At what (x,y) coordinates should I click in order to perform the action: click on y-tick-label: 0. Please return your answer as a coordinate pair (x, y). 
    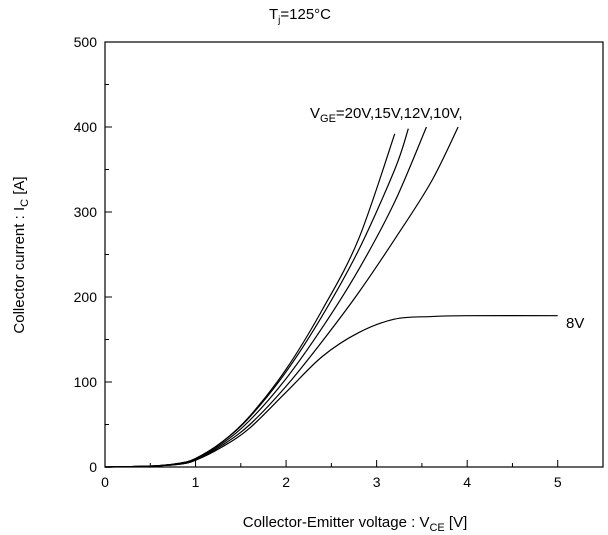
    Looking at the image, I should click on (93, 467).